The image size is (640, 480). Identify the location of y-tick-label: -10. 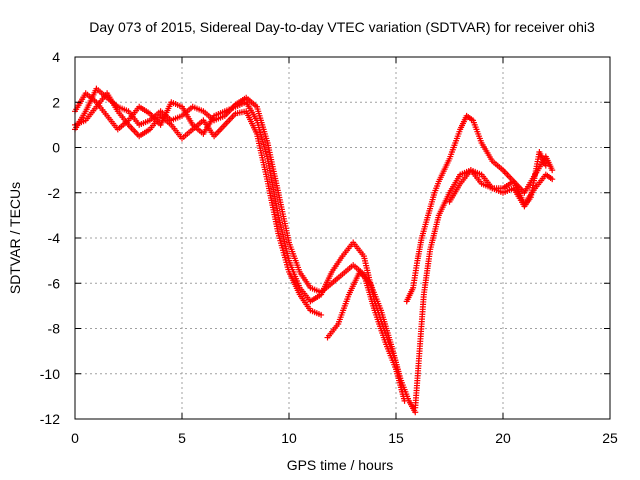
(50, 374).